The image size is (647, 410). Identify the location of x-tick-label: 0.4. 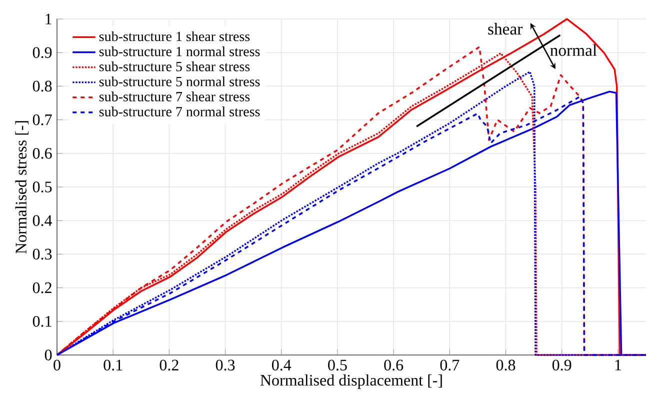
(282, 365).